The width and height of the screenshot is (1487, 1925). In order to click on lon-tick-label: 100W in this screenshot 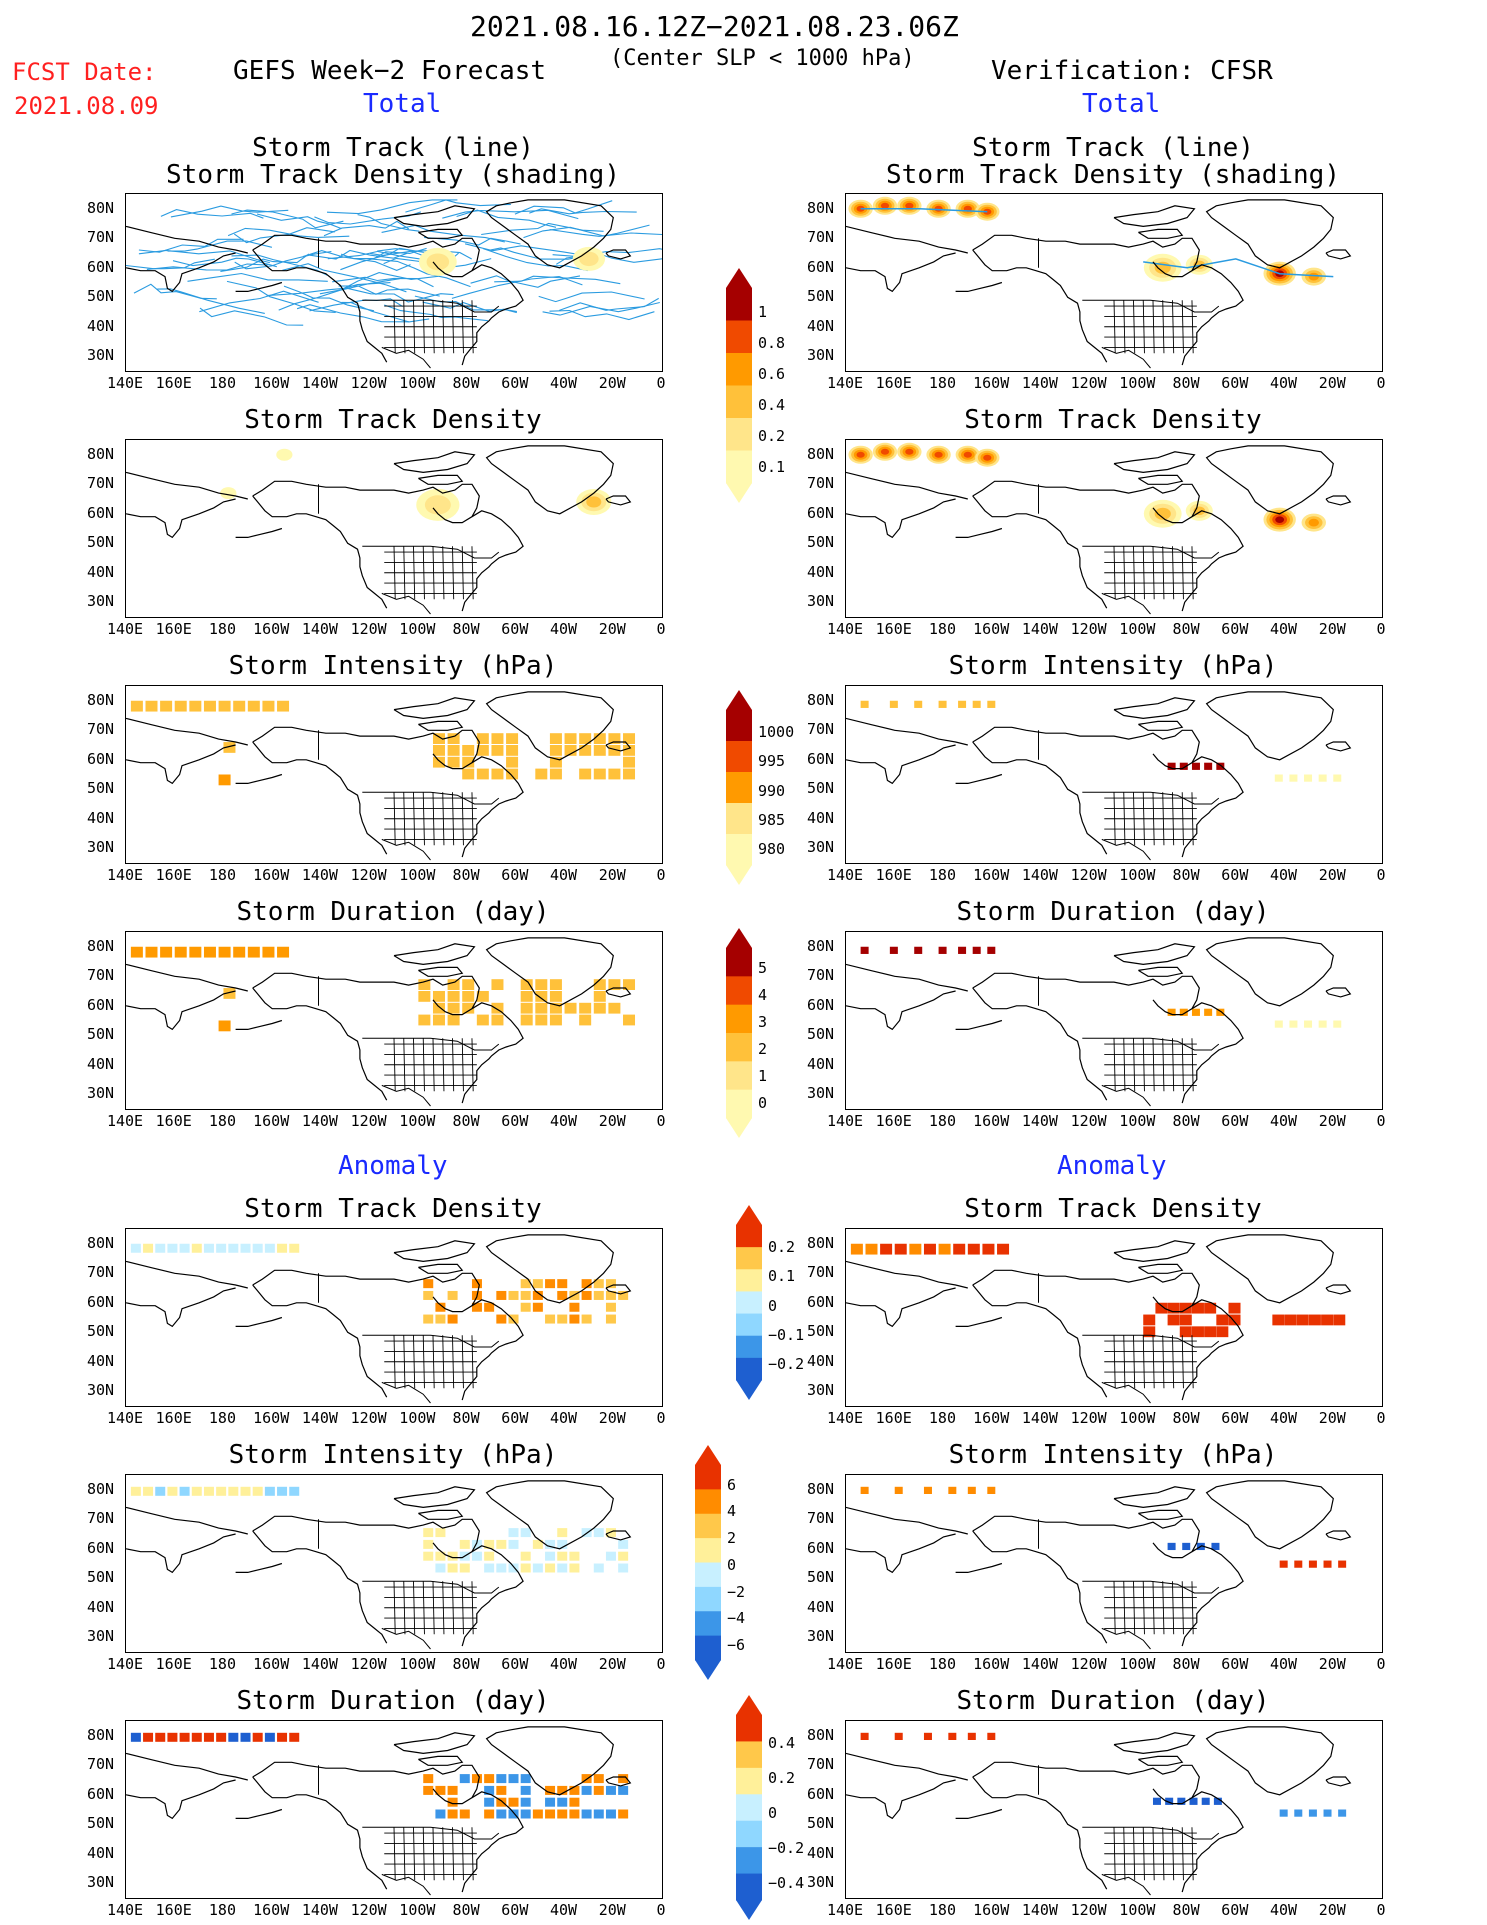, I will do `click(417, 1664)`.